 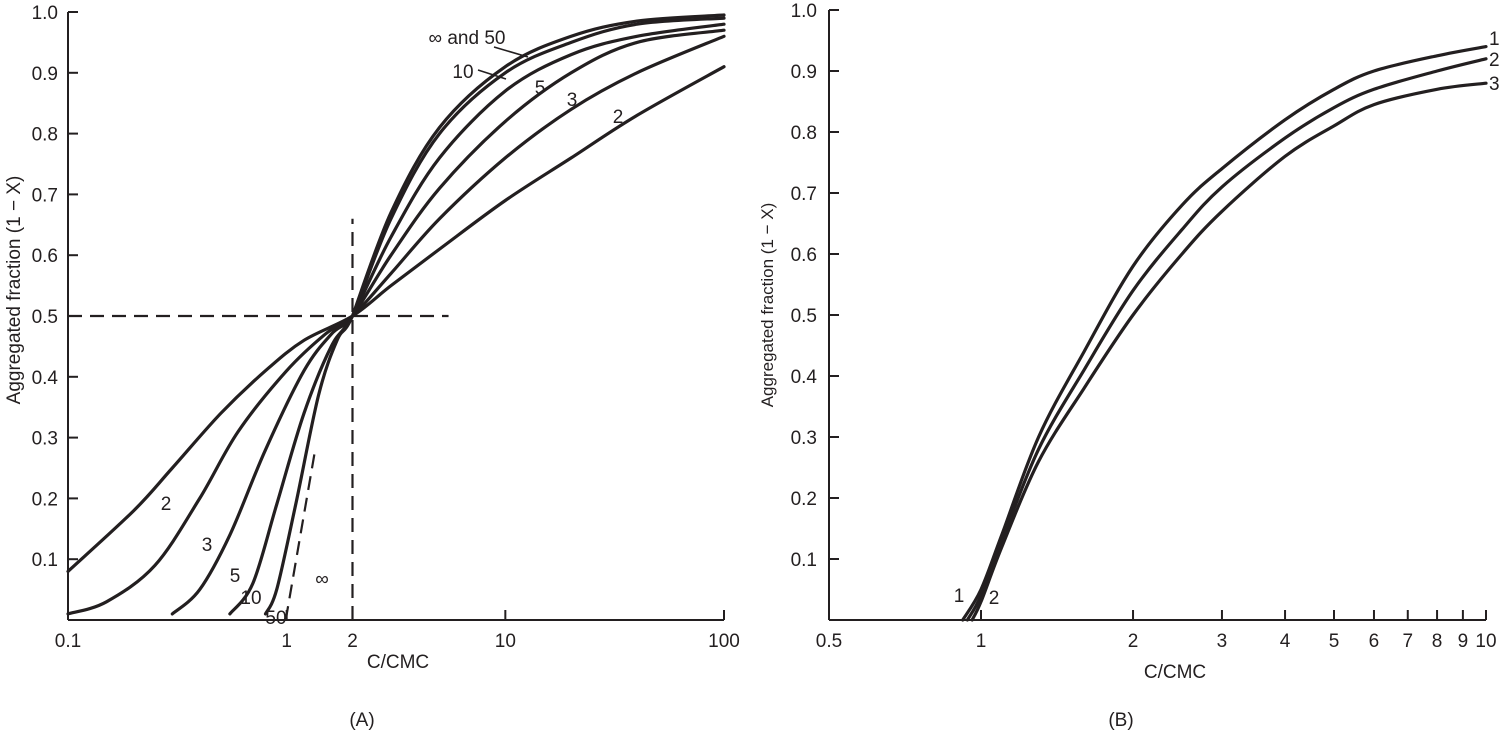 I want to click on b-x-tick-label: 2, so click(x=1133, y=641).